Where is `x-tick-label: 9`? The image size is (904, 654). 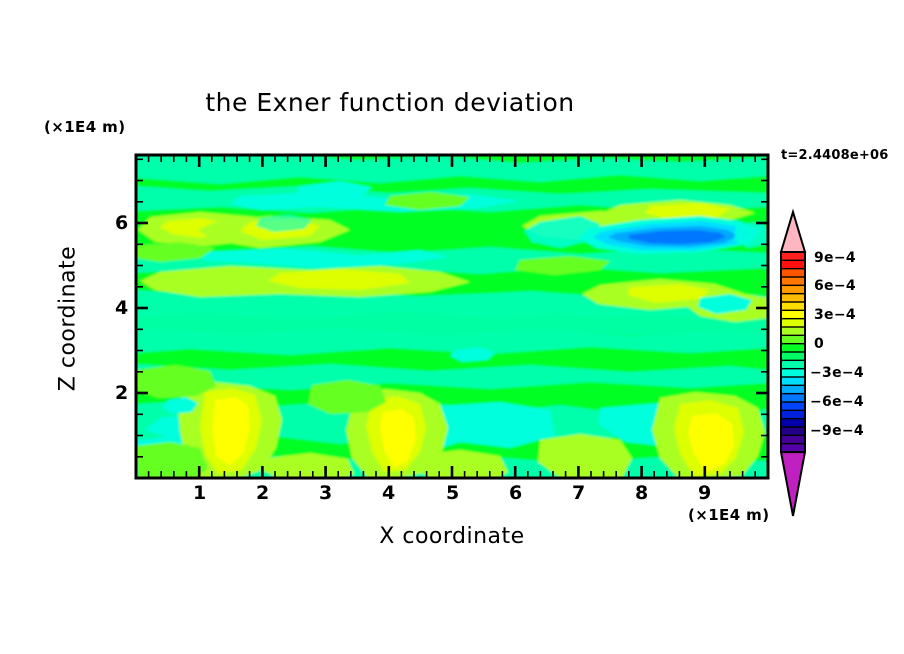
x-tick-label: 9 is located at coordinates (705, 493).